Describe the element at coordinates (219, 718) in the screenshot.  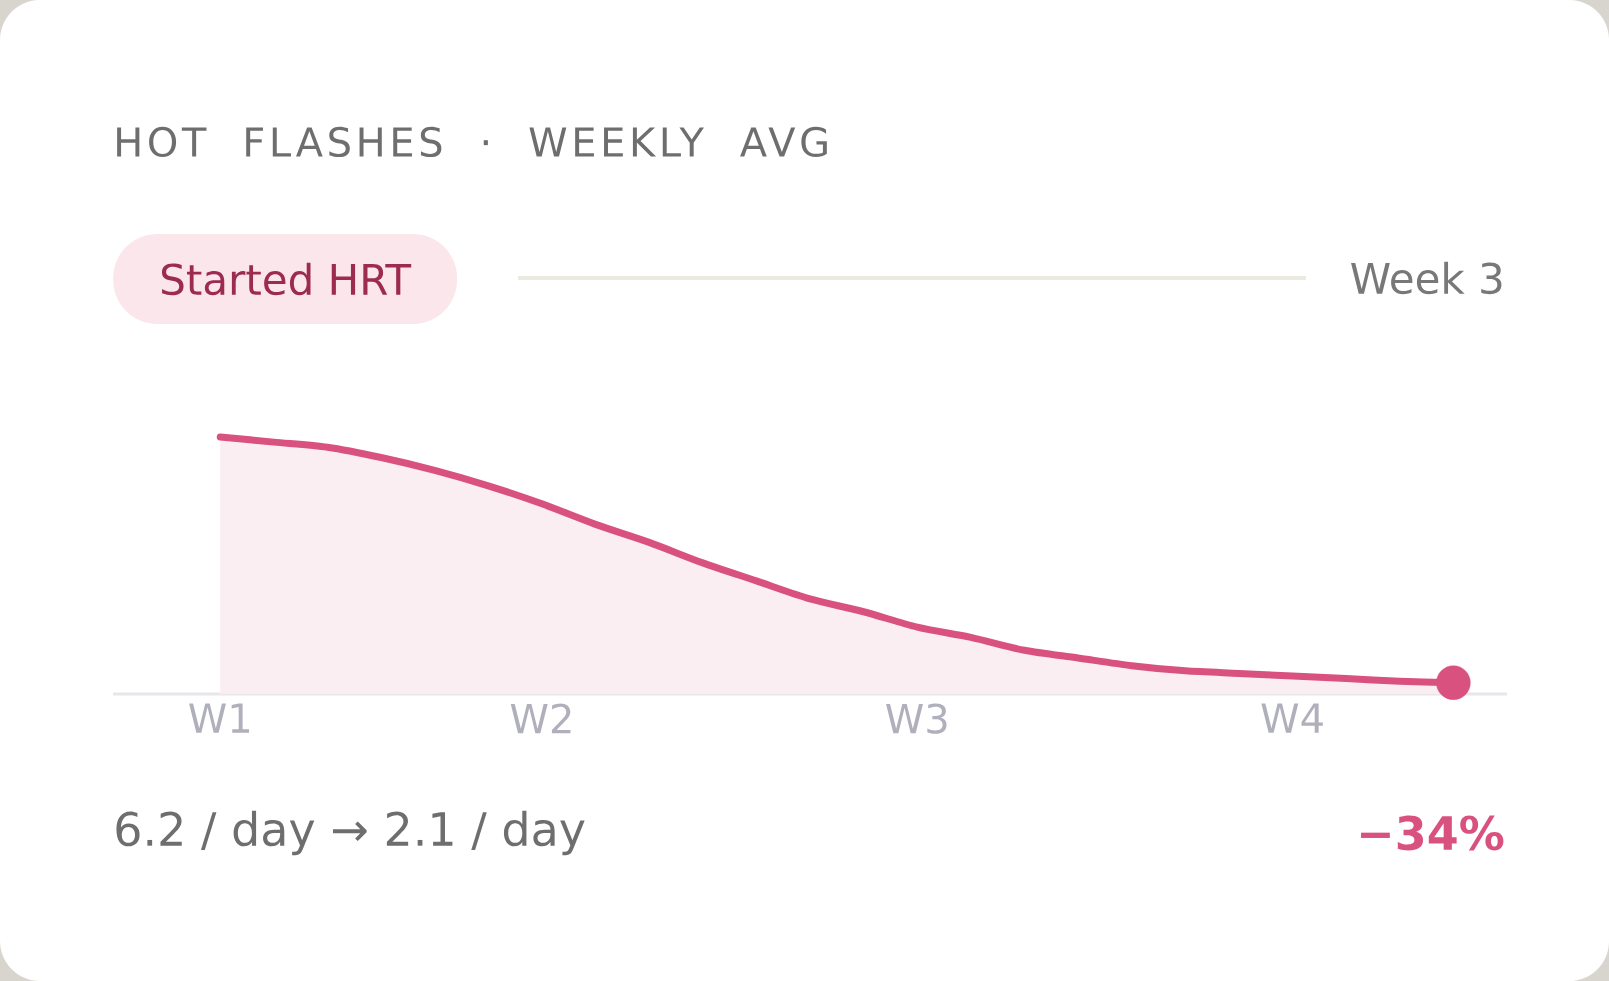
I see `x-tick-label: W1` at that location.